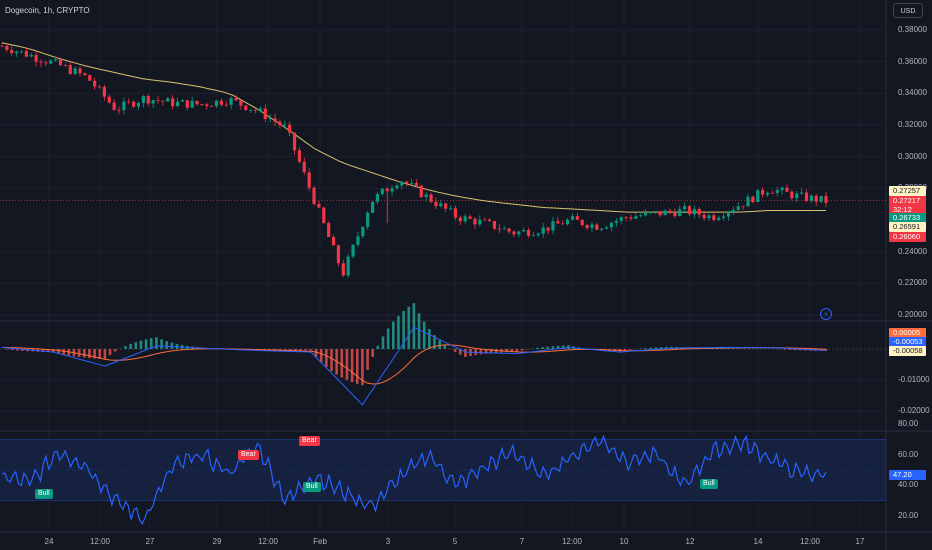 Image resolution: width=932 pixels, height=550 pixels. I want to click on price-tag: 0.27217, so click(907, 201).